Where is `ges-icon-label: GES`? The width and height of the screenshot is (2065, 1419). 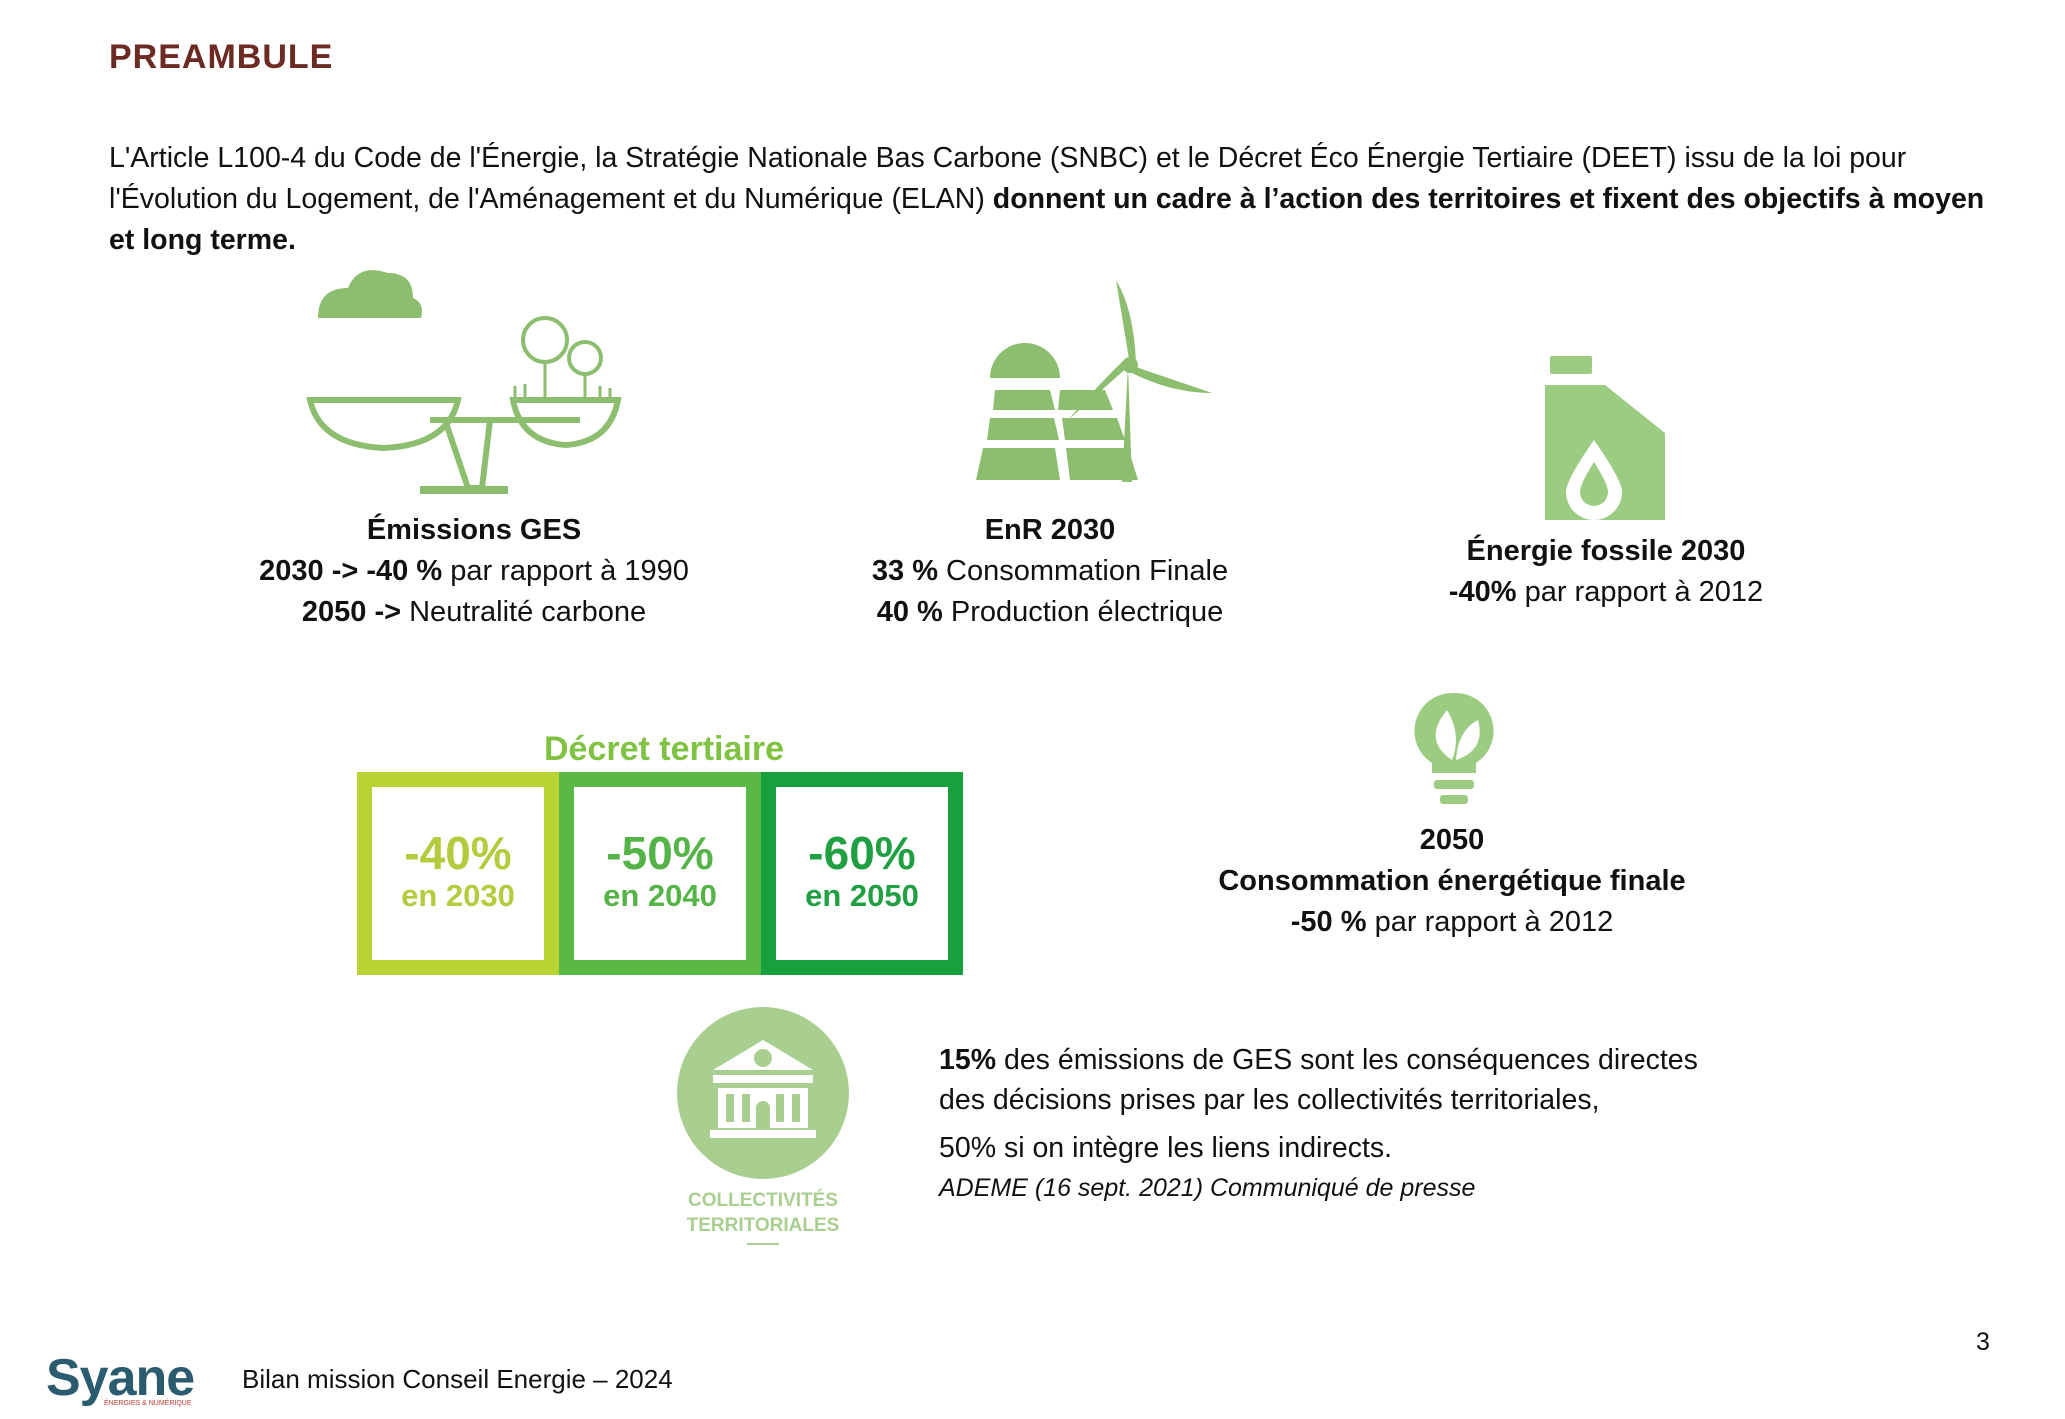
ges-icon-label: GES is located at coordinates (369, 368).